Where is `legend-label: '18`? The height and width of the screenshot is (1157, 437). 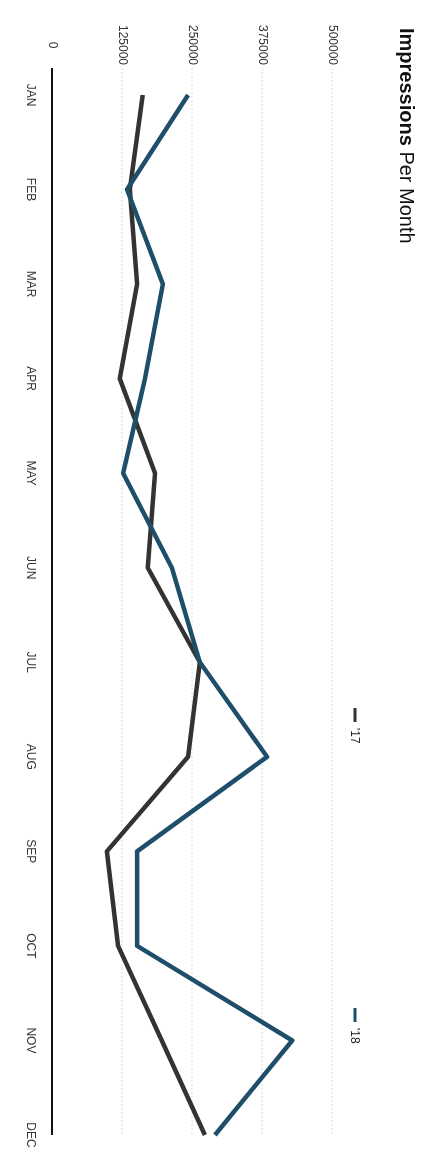
legend-label: '18 is located at coordinates (355, 1036).